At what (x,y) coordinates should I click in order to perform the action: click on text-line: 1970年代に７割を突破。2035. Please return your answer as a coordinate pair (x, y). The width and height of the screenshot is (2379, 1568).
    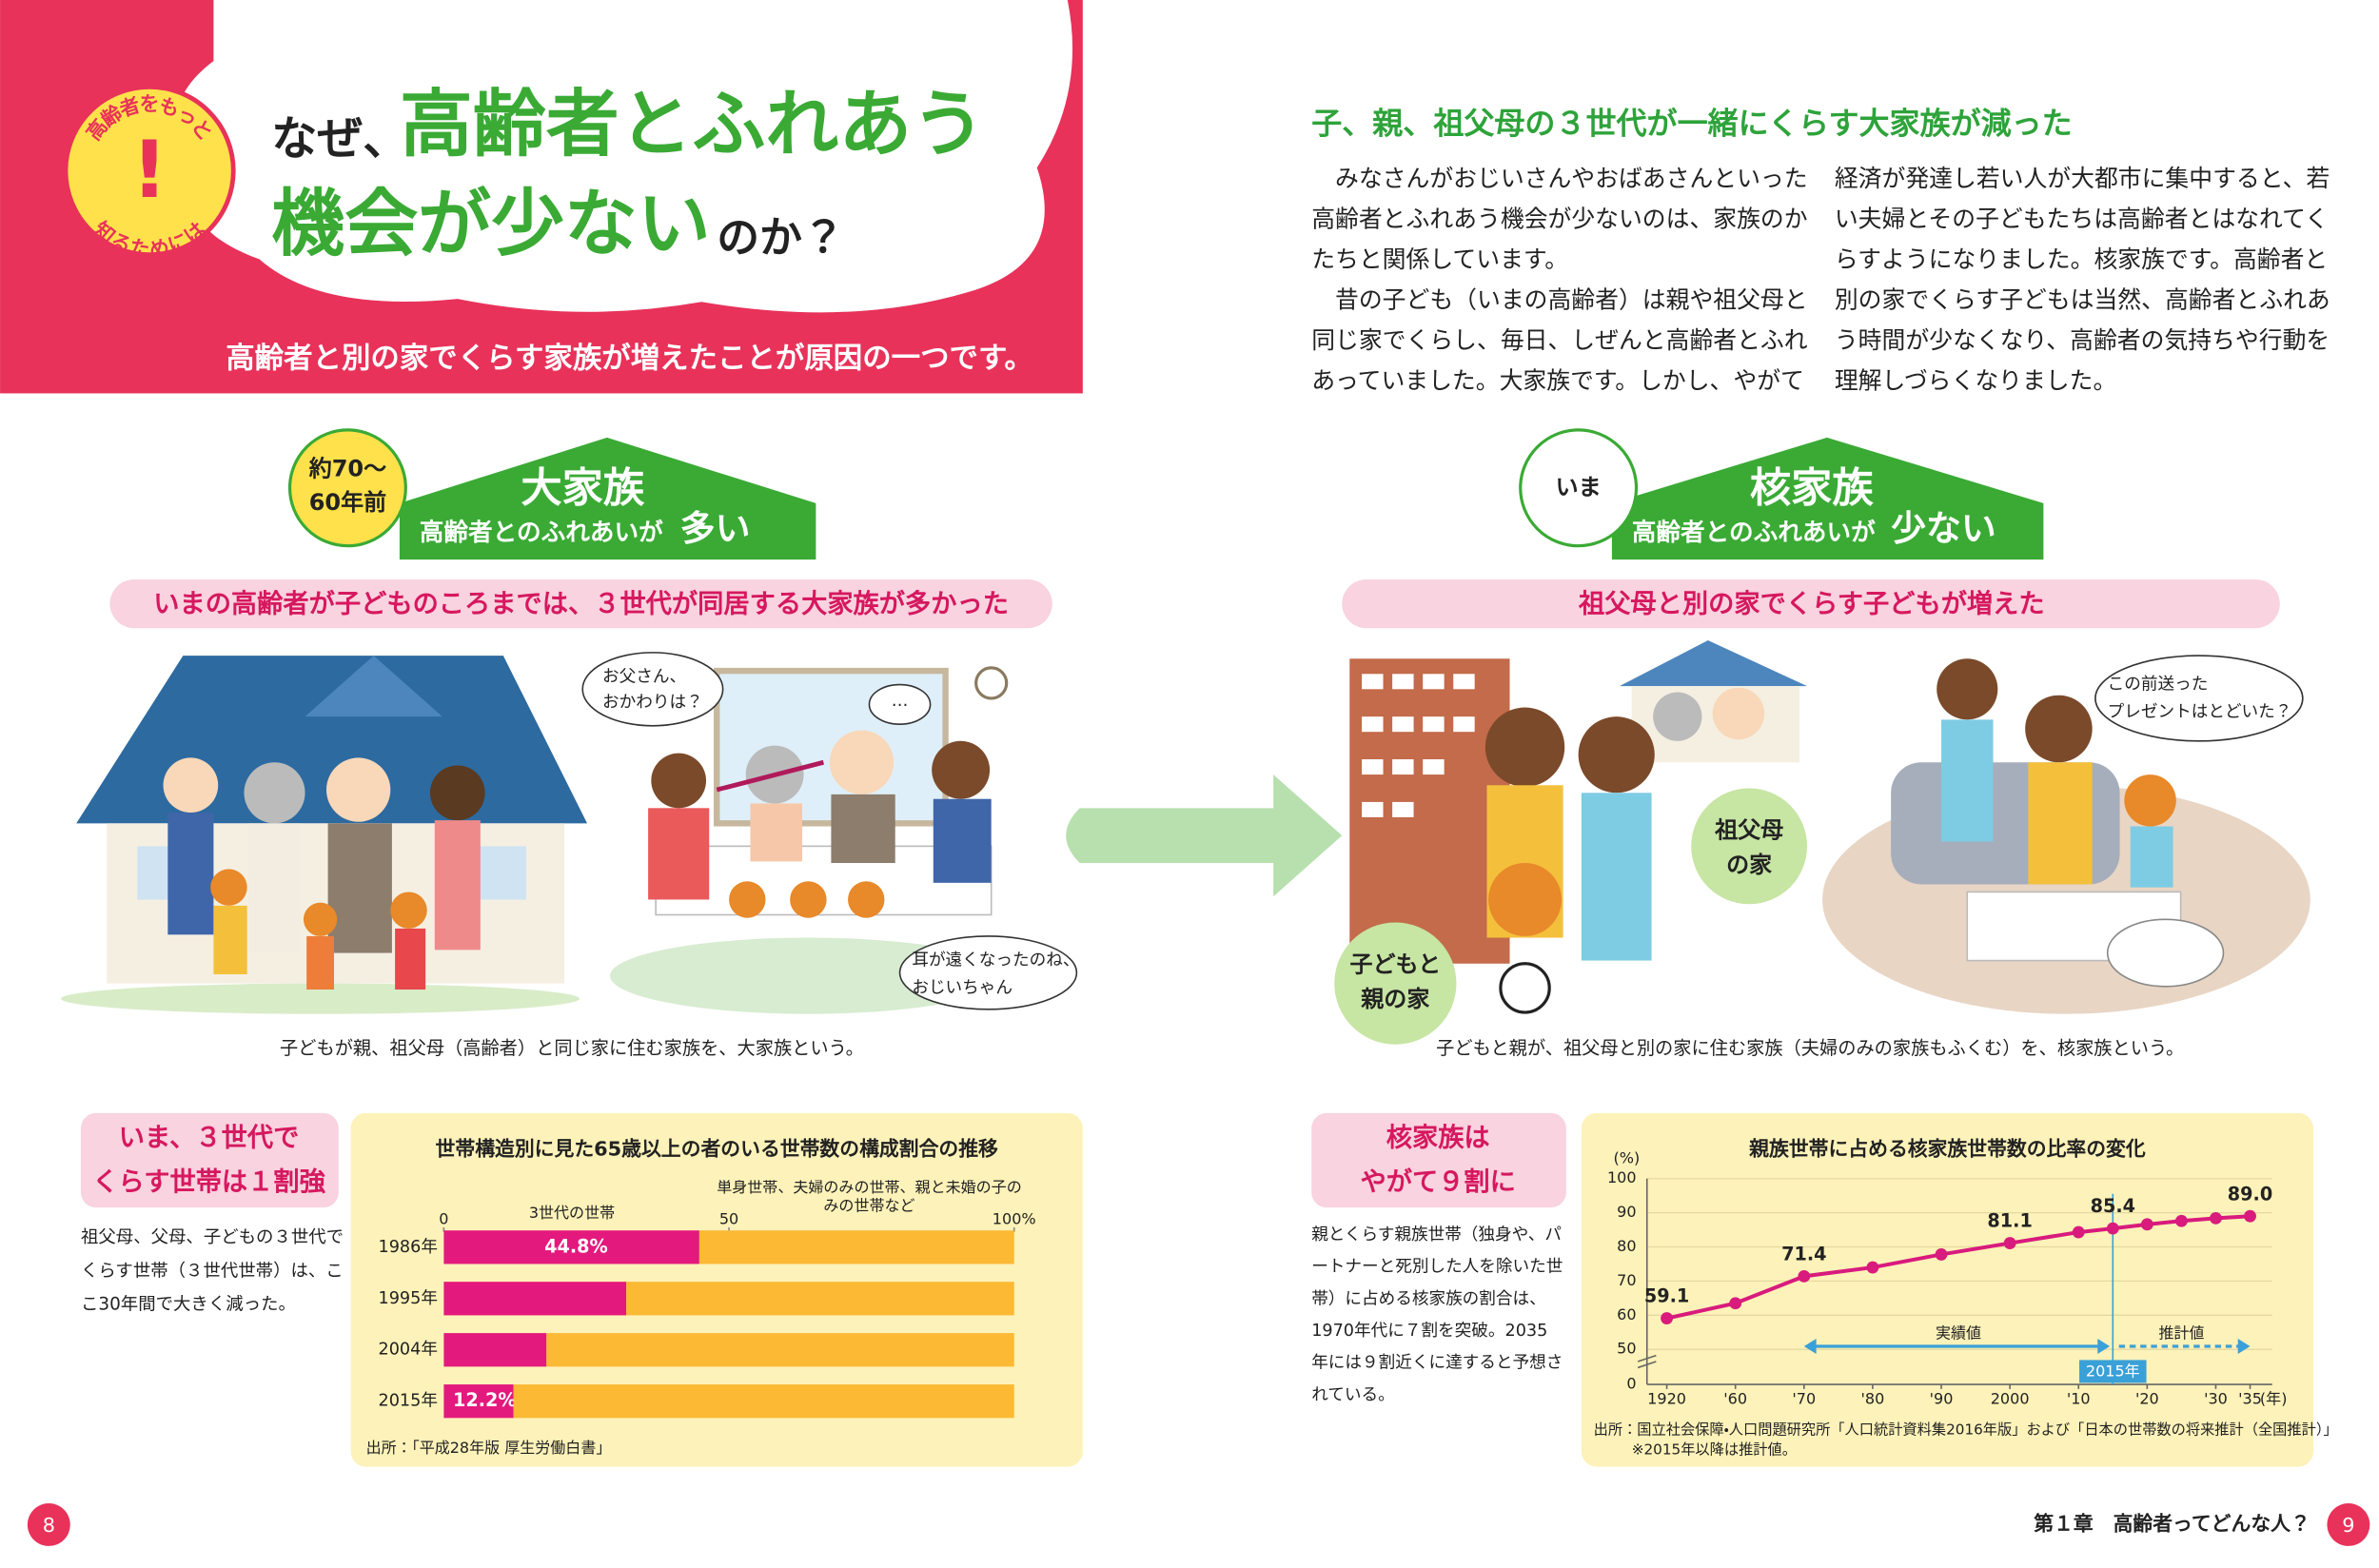
    Looking at the image, I should click on (1429, 1331).